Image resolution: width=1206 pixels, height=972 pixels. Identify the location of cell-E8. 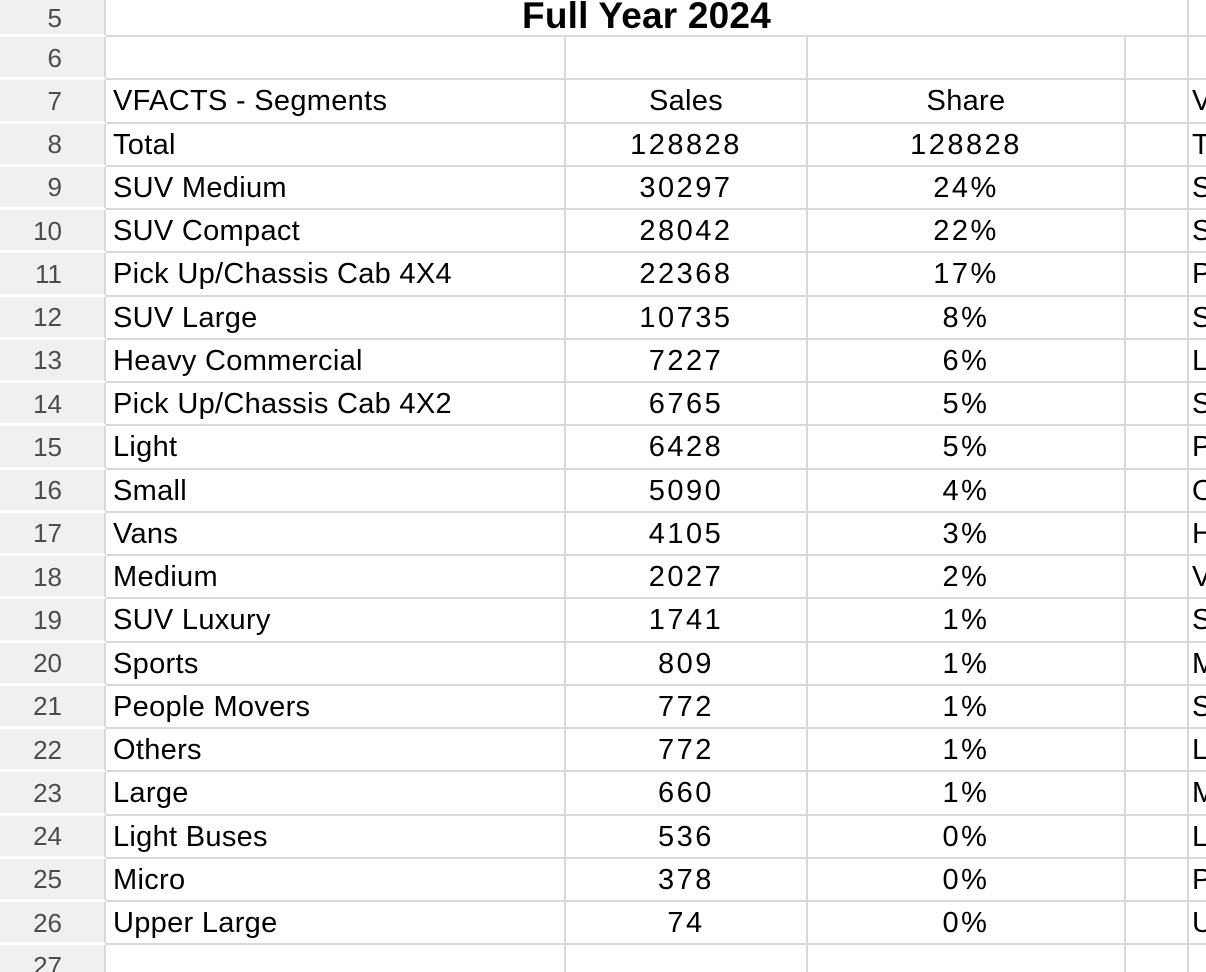
(1157, 145).